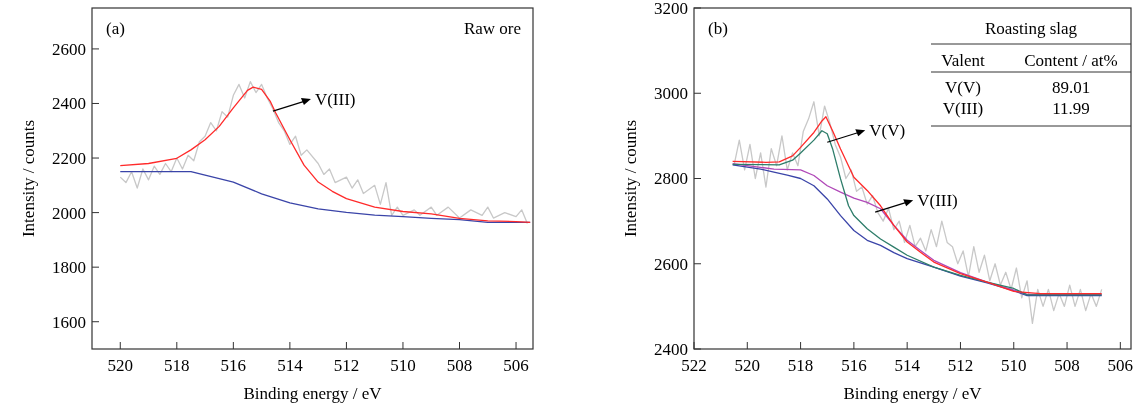 This screenshot has height=408, width=1139. I want to click on annotation: (a), so click(115, 28).